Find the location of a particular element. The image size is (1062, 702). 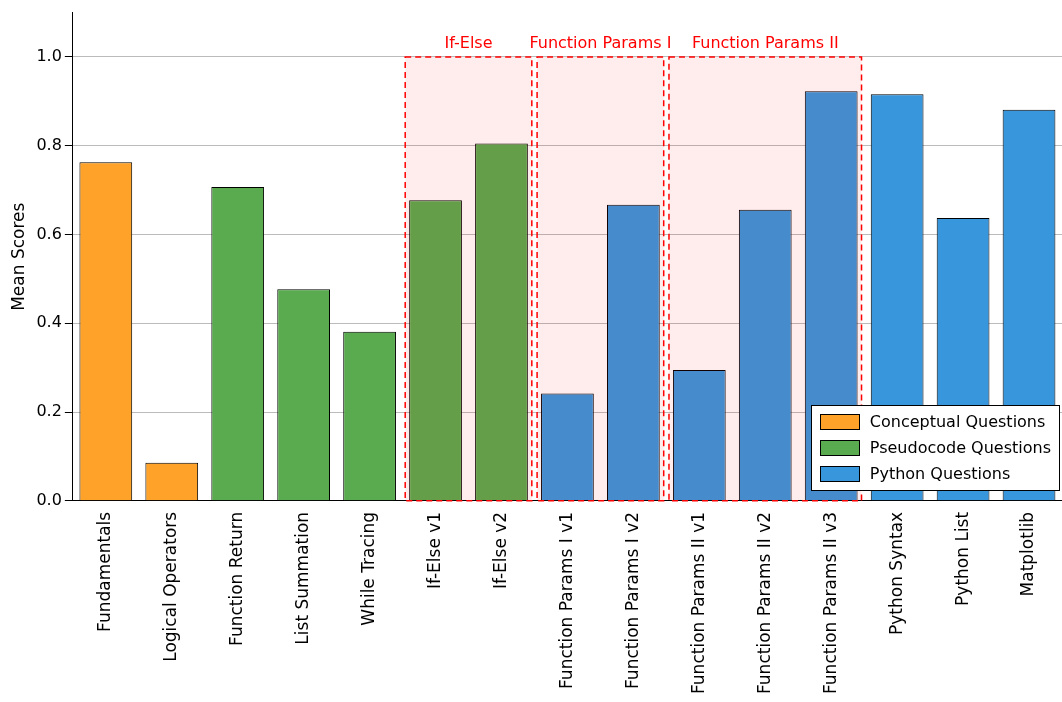

band-label: If-Else is located at coordinates (468, 43).